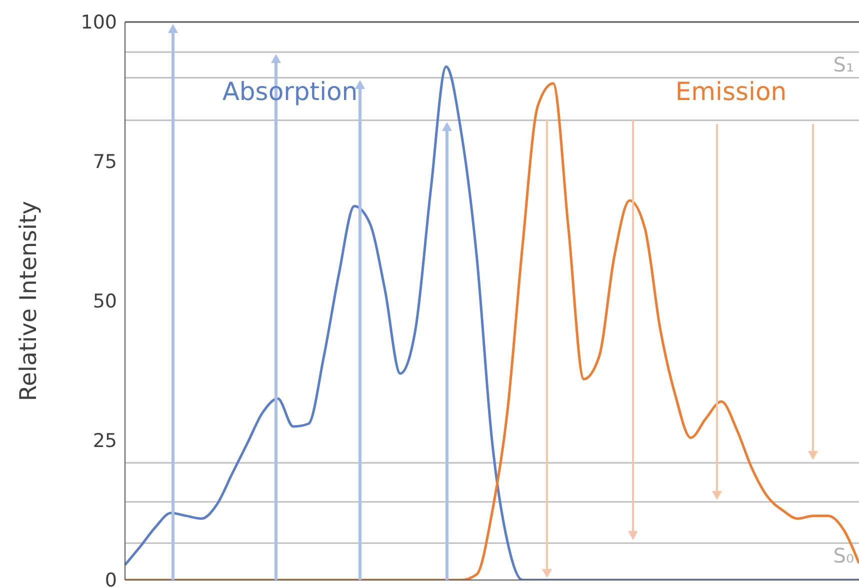  I want to click on y-axis-title: Relative Intensity, so click(29, 301).